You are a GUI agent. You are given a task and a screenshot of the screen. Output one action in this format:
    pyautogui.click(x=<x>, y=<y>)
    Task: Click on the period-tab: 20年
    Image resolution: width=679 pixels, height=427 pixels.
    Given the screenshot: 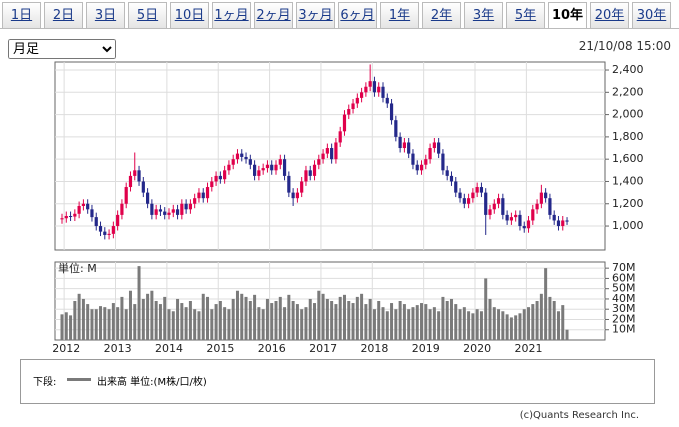 What is the action you would take?
    pyautogui.click(x=609, y=15)
    